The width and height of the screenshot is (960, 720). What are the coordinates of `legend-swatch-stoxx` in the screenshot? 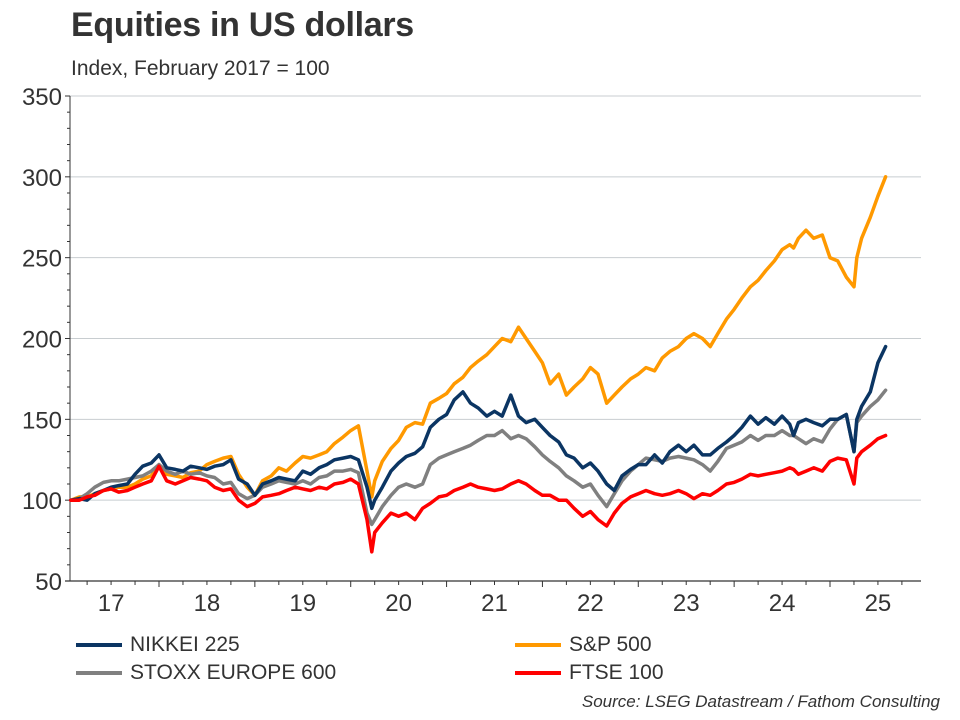 It's located at (99, 673).